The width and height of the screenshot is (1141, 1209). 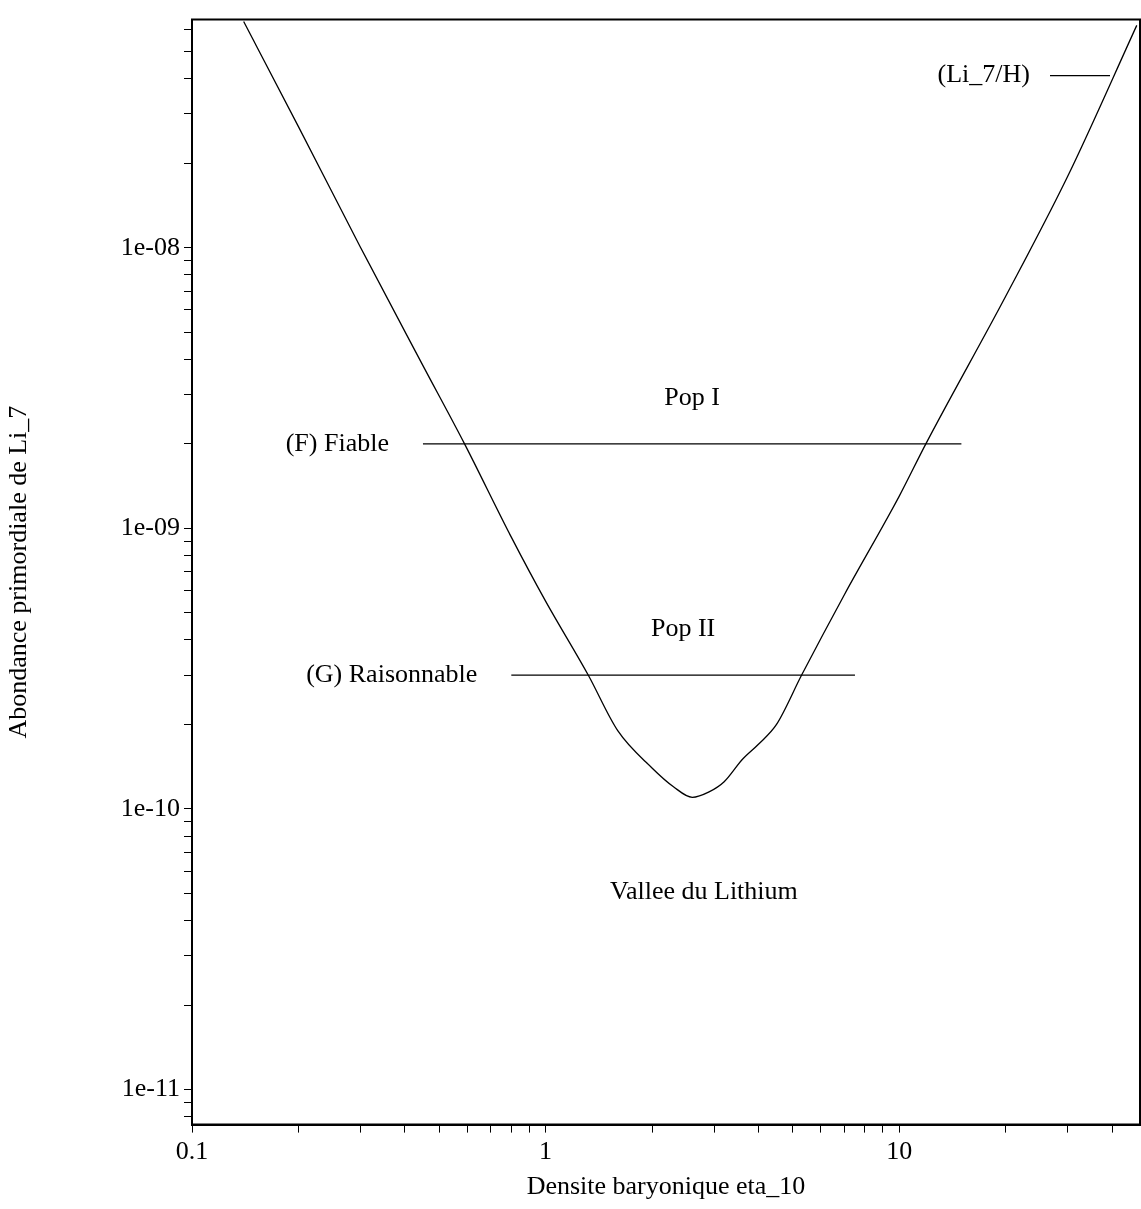 I want to click on annotation: Pop I, so click(x=692, y=396).